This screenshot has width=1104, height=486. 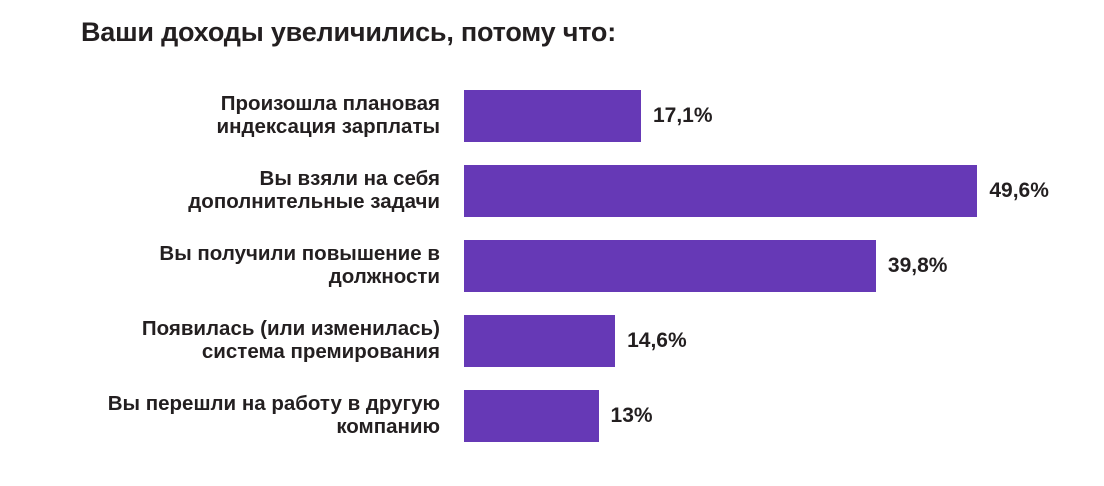 I want to click on bar-track: 17,1%, so click(x=588, y=115).